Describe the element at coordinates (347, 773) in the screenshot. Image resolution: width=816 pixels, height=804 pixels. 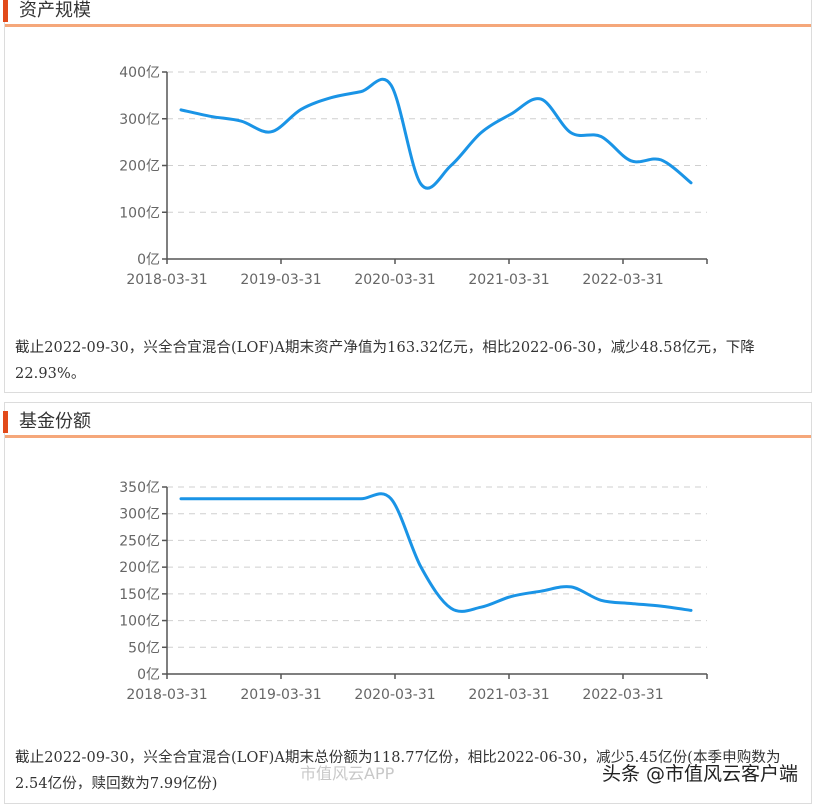
I see `watermark-app: 市值风云APP` at that location.